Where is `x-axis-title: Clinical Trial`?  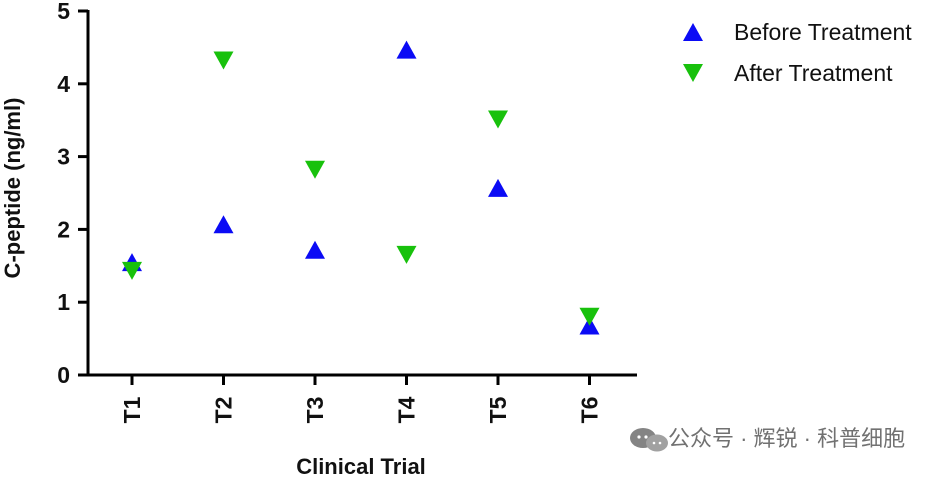 x-axis-title: Clinical Trial is located at coordinates (361, 466).